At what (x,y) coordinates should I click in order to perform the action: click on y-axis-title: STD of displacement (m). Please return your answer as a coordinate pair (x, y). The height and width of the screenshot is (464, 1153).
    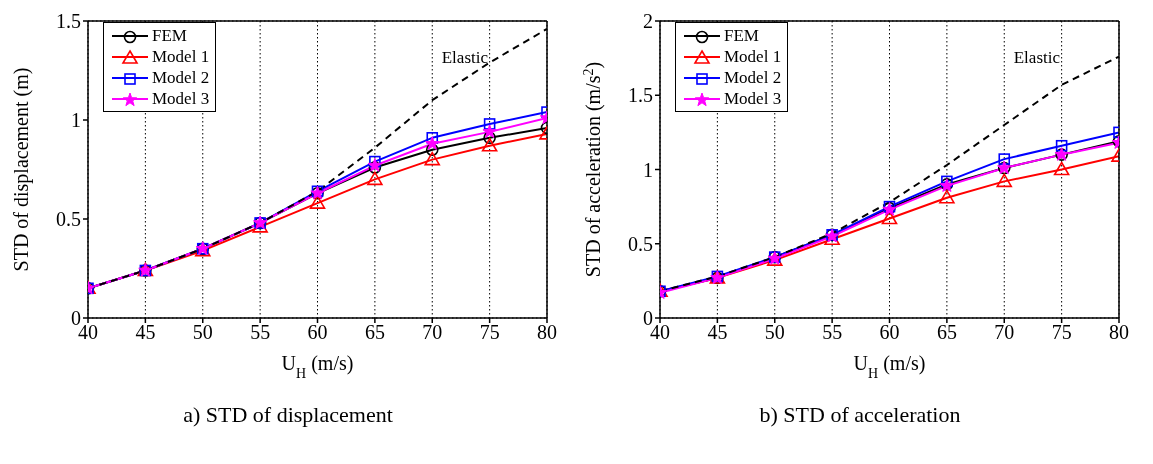
    Looking at the image, I should click on (21, 169).